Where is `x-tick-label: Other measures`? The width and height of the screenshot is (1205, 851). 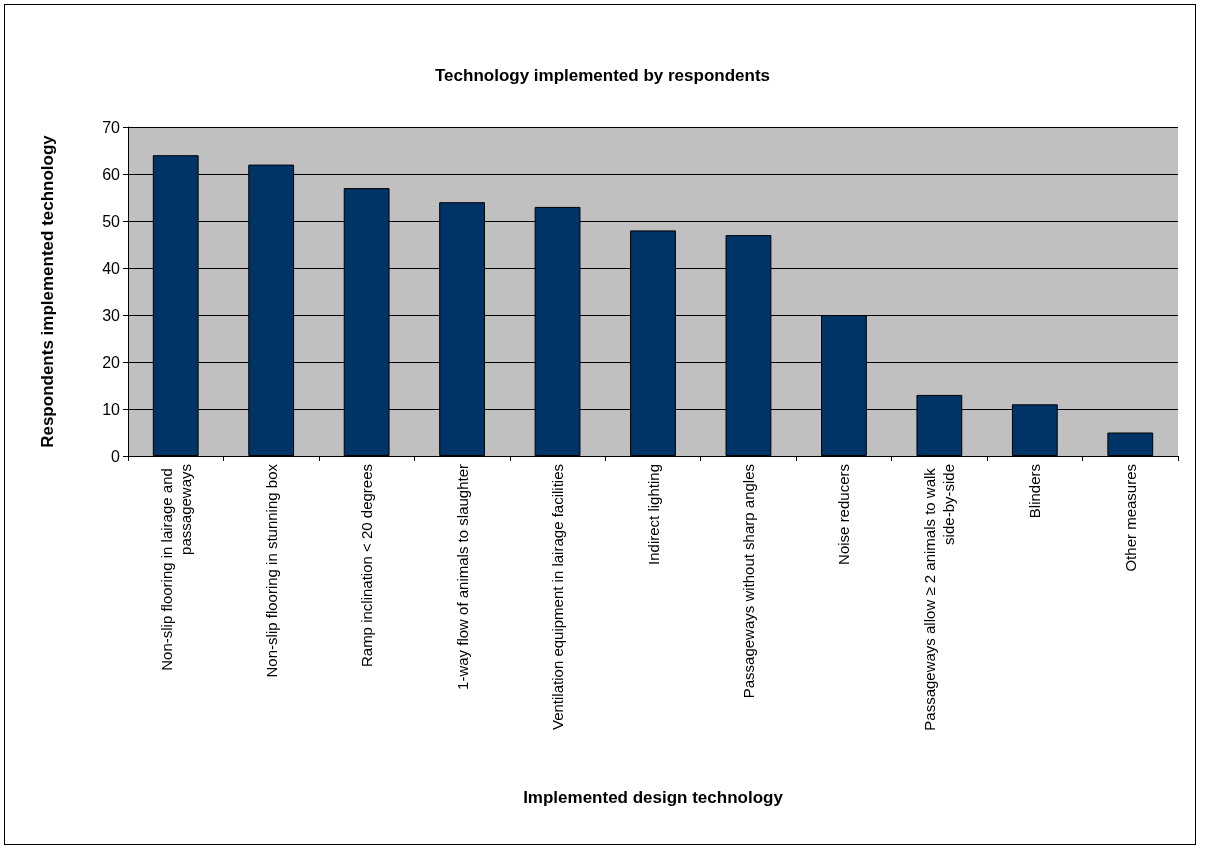 x-tick-label: Other measures is located at coordinates (1130, 518).